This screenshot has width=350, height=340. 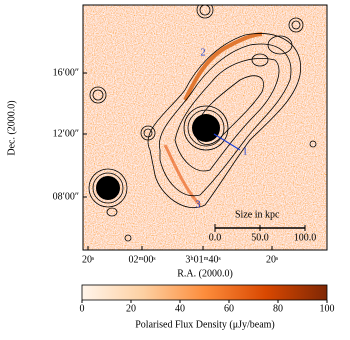 I want to click on colorbar-tick-label: 40, so click(x=180, y=308).